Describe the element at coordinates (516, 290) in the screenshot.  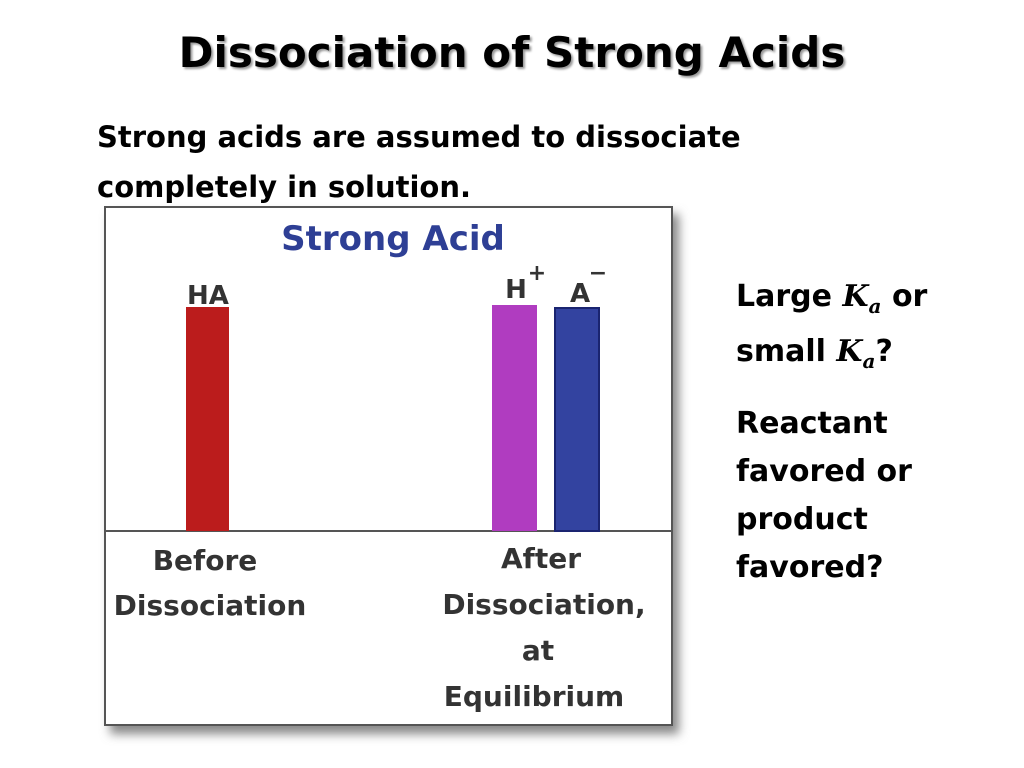
I see `label-h: H` at that location.